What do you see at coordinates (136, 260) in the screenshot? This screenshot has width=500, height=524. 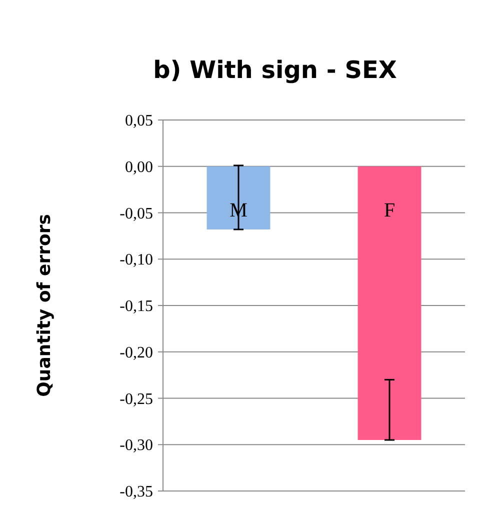 I see `y-tick-label: -0,10` at bounding box center [136, 260].